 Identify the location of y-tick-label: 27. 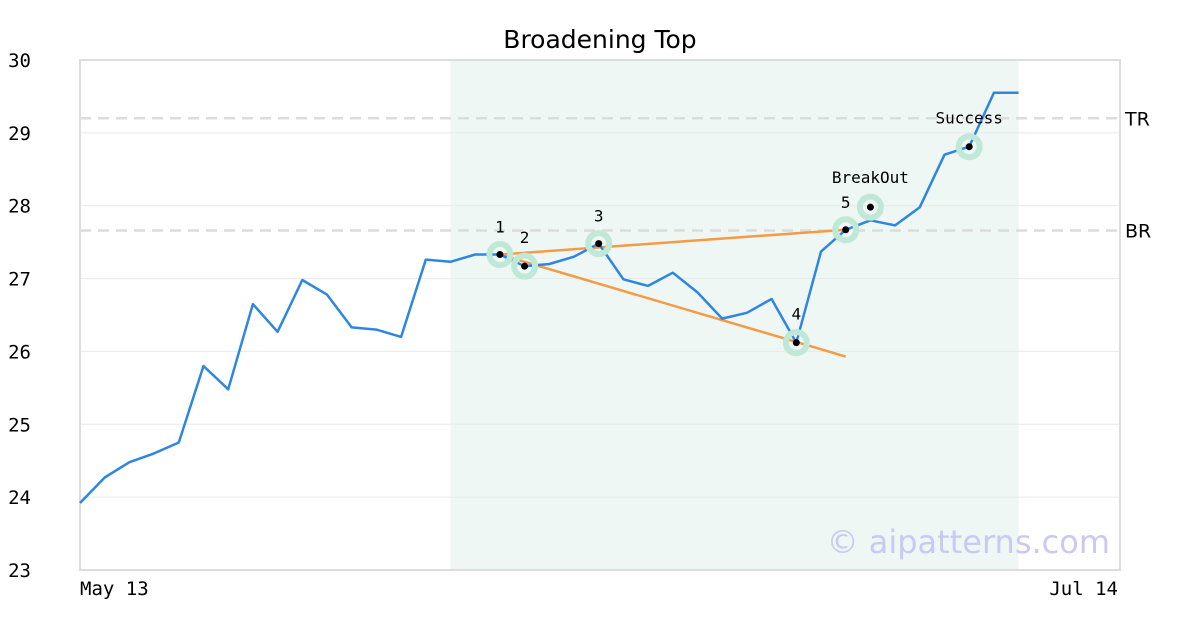
(19, 280).